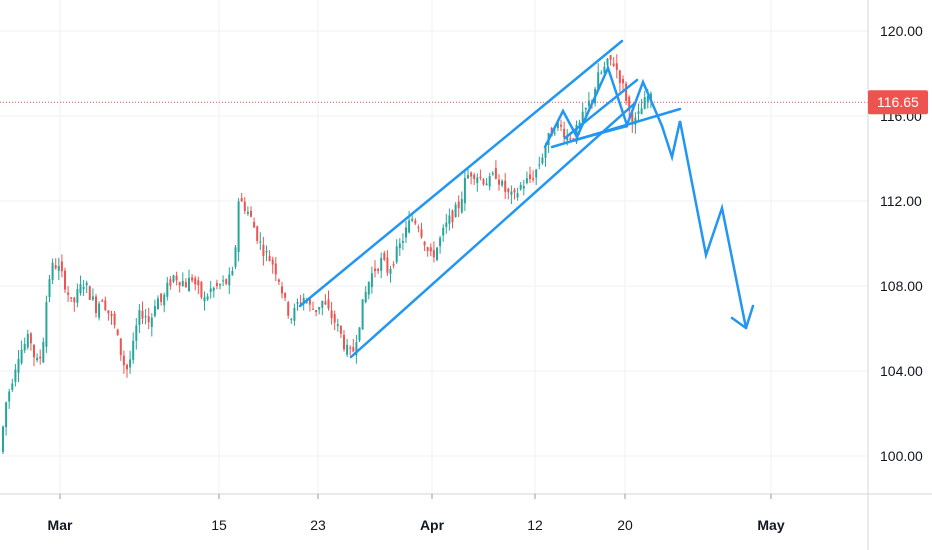 This screenshot has height=550, width=932. I want to click on small-flag, so click(601, 109).